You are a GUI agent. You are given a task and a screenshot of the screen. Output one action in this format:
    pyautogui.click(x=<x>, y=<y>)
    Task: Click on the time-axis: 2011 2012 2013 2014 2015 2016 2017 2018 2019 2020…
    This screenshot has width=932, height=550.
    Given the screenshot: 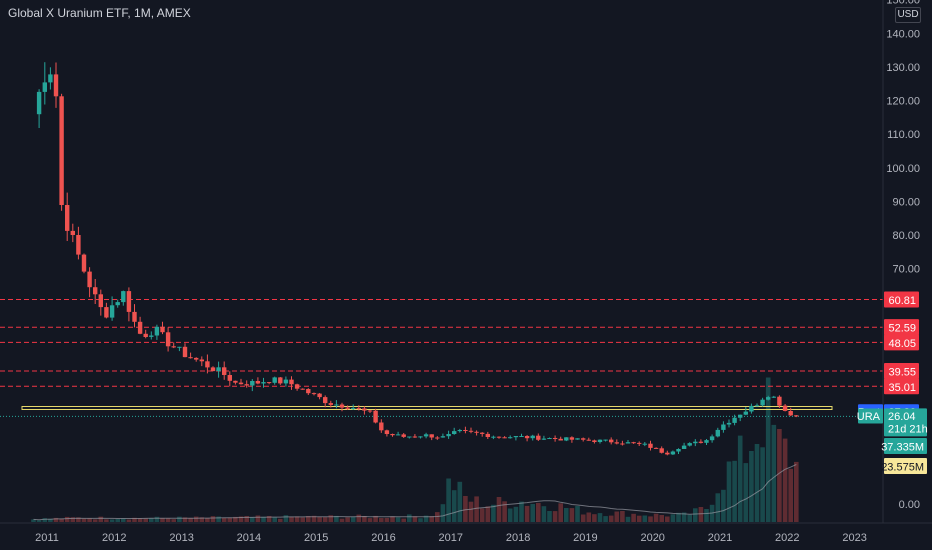 What is the action you would take?
    pyautogui.click(x=451, y=538)
    